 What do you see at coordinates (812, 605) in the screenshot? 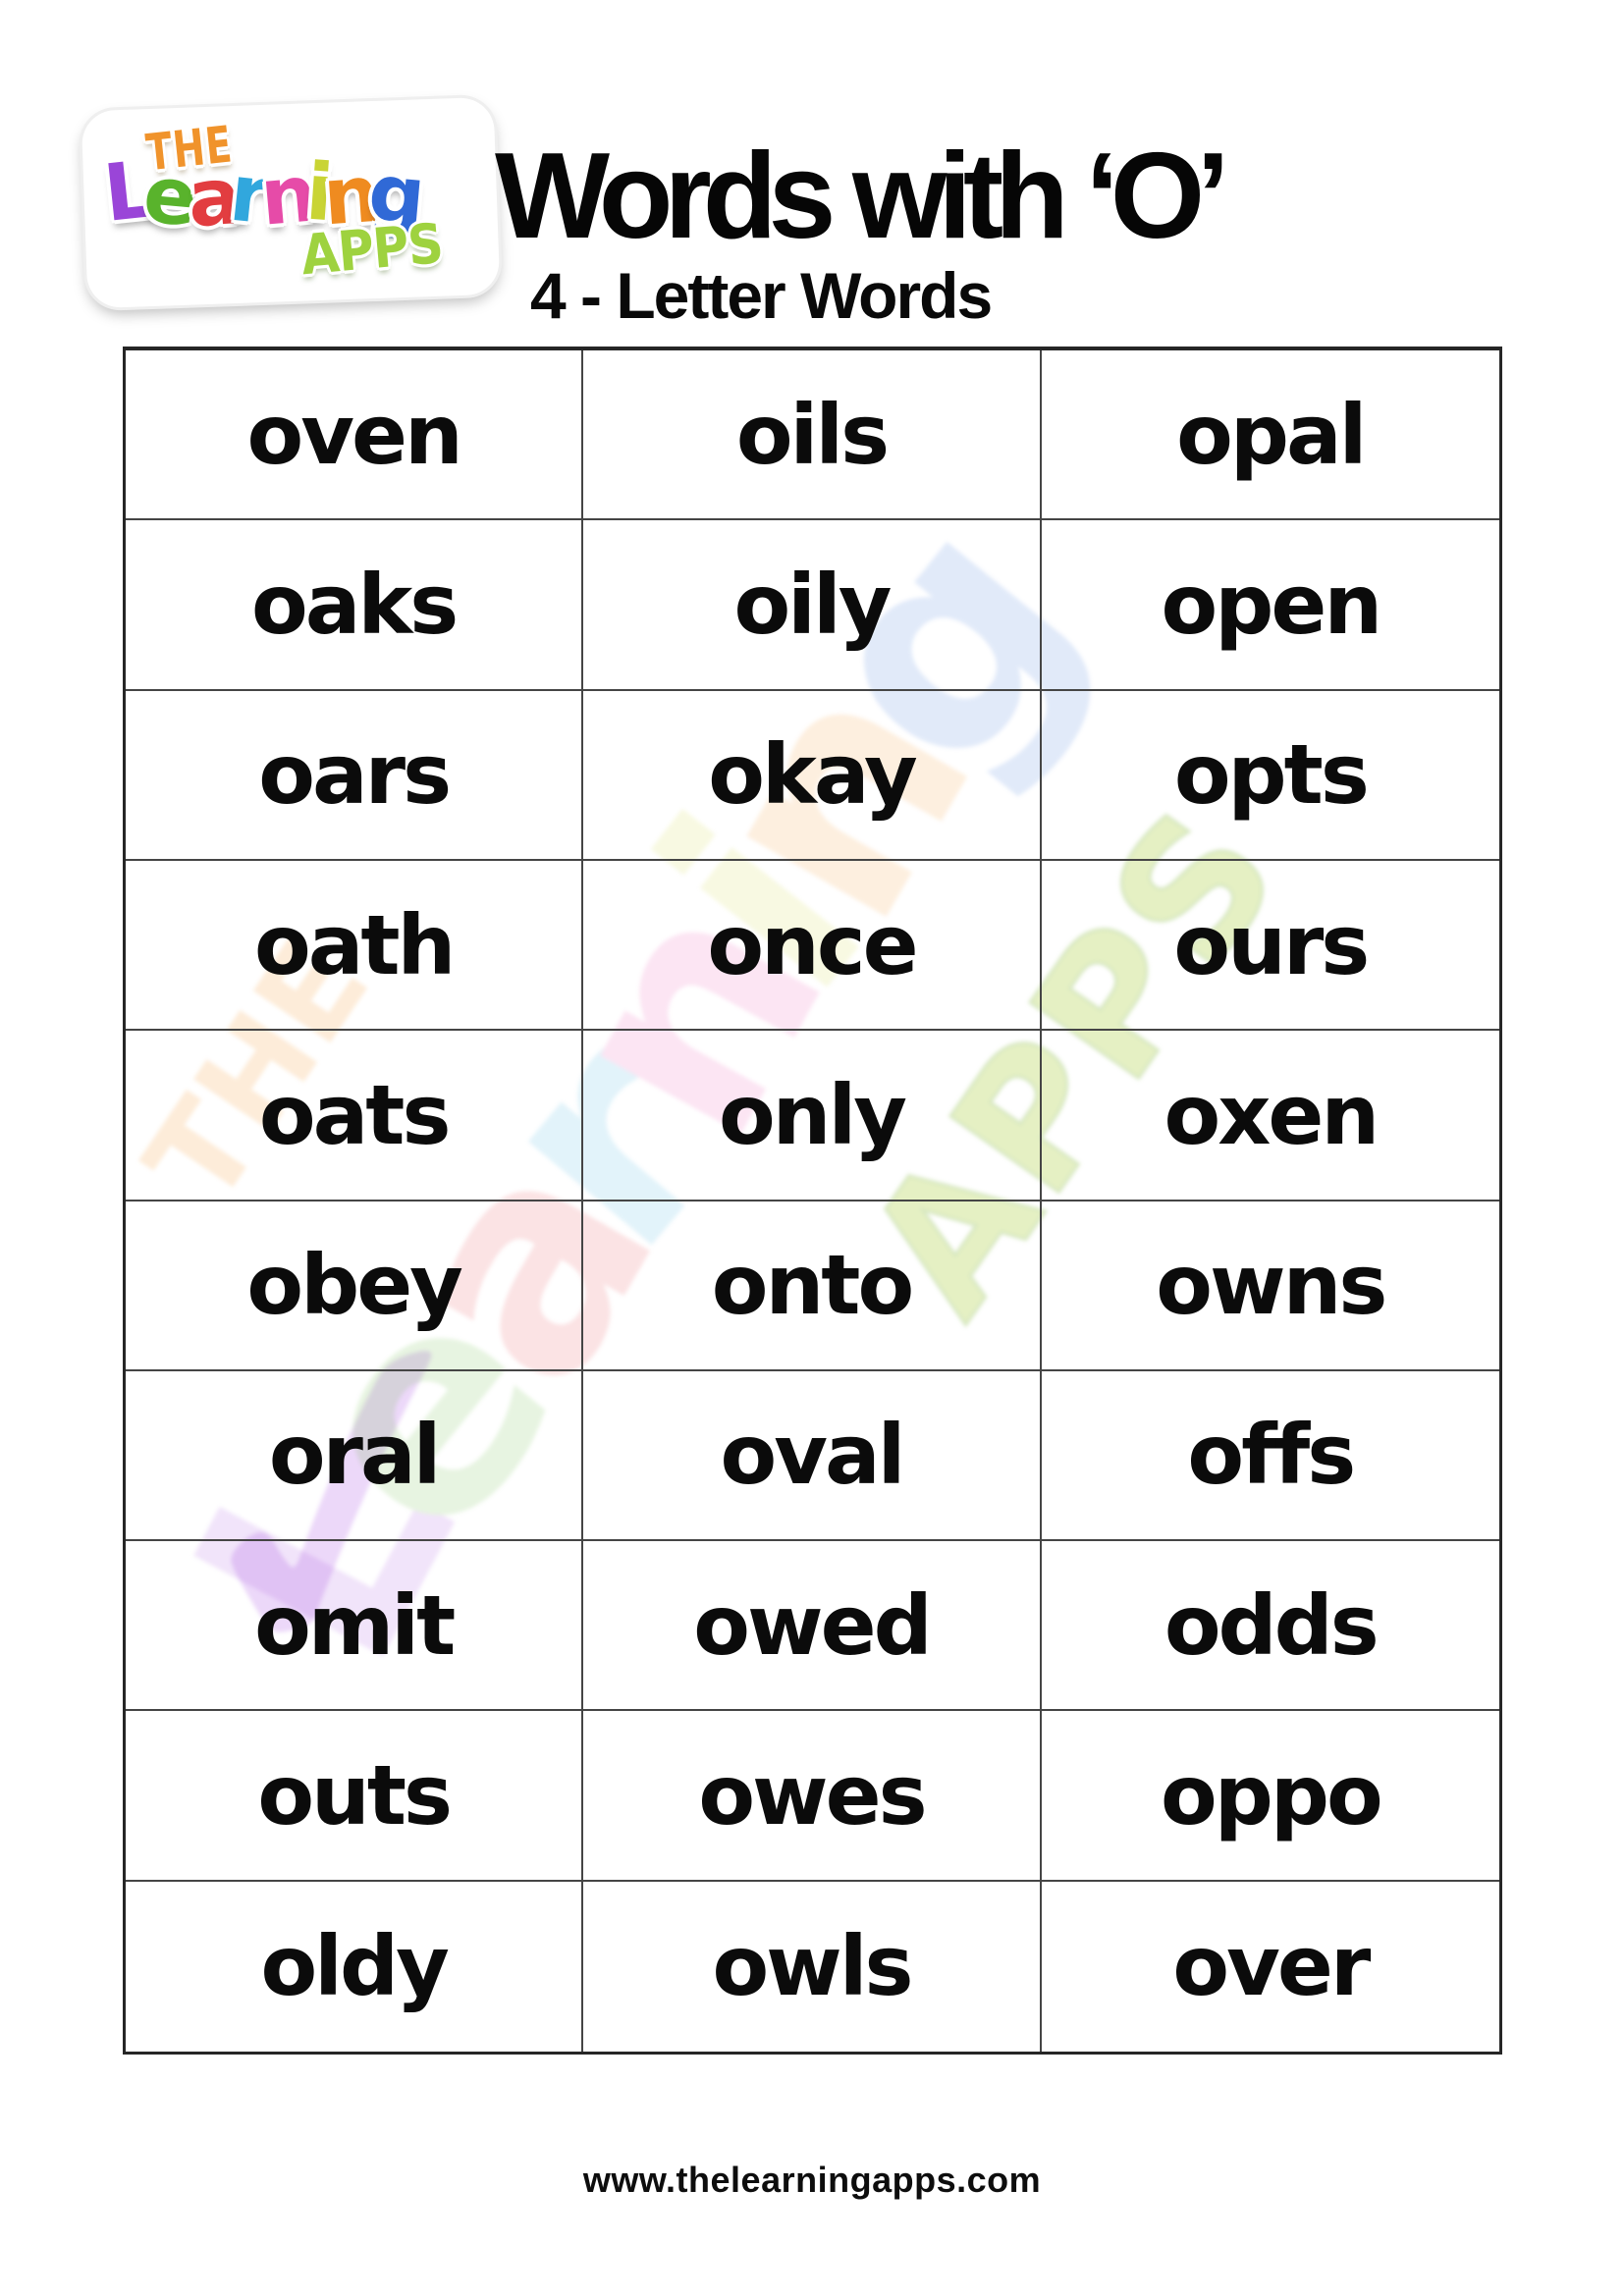
I see `word-cell: oily` at bounding box center [812, 605].